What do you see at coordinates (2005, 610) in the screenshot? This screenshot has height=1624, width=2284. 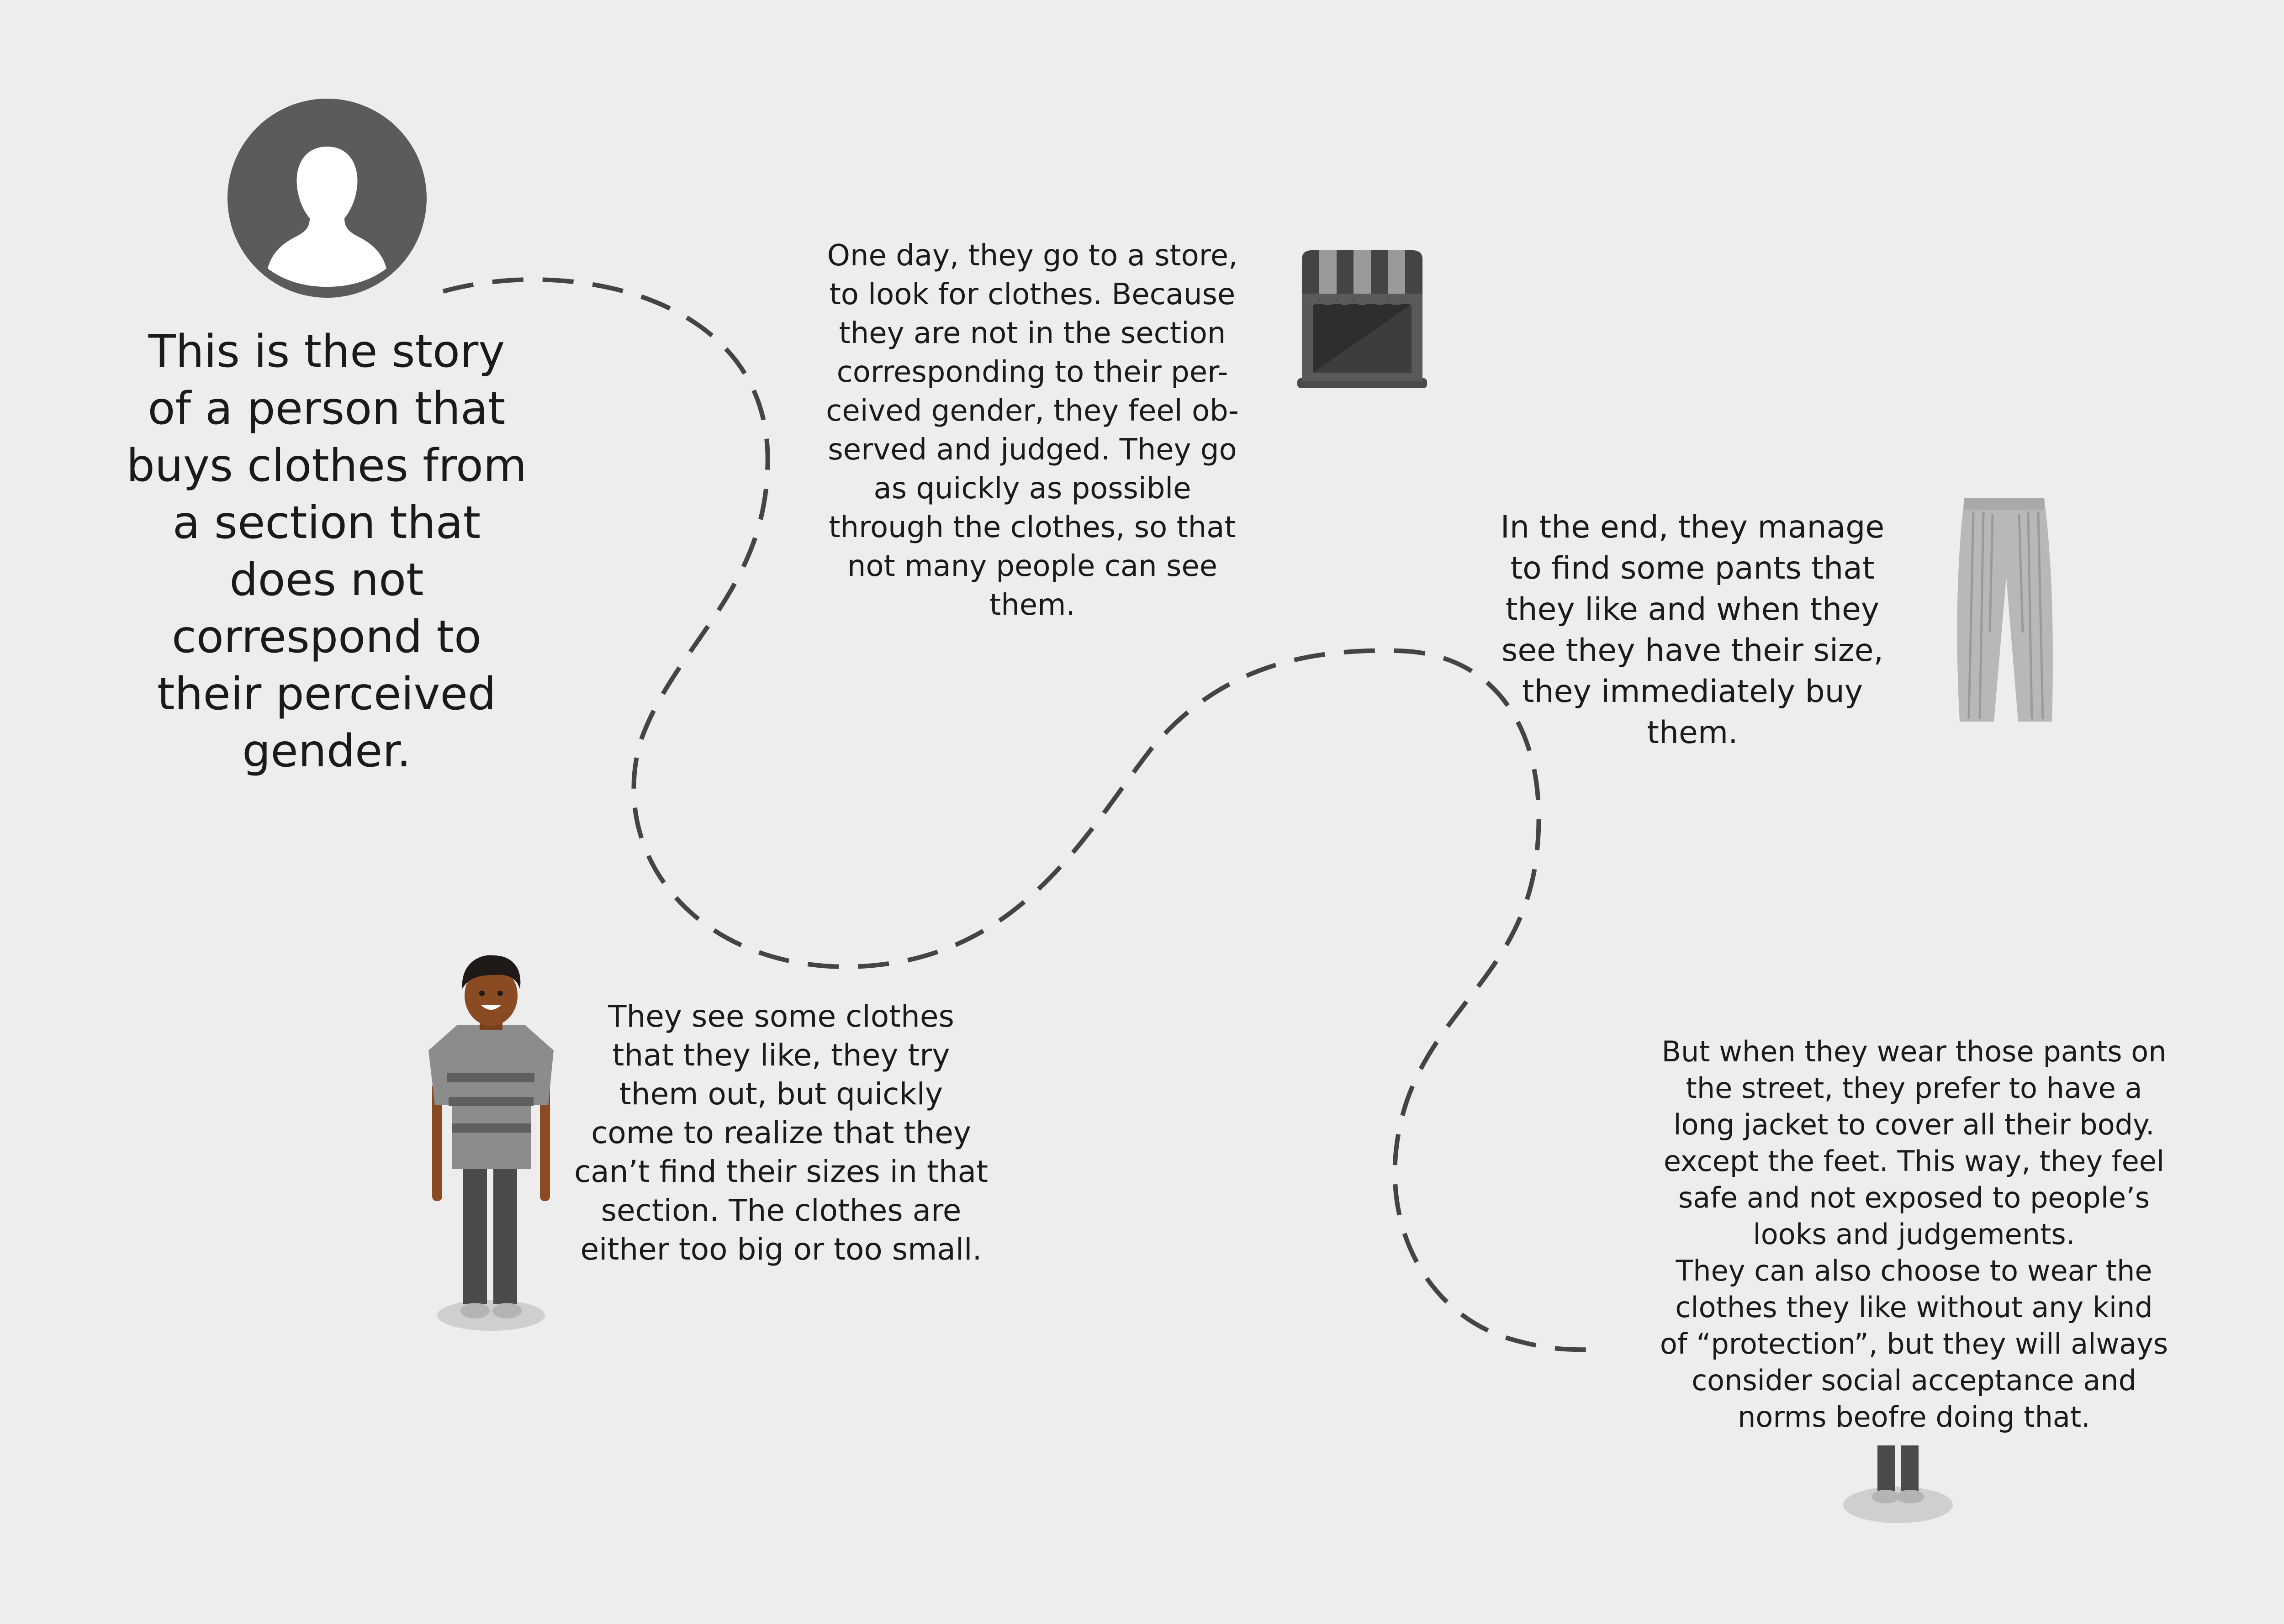 I see `pants-icon` at bounding box center [2005, 610].